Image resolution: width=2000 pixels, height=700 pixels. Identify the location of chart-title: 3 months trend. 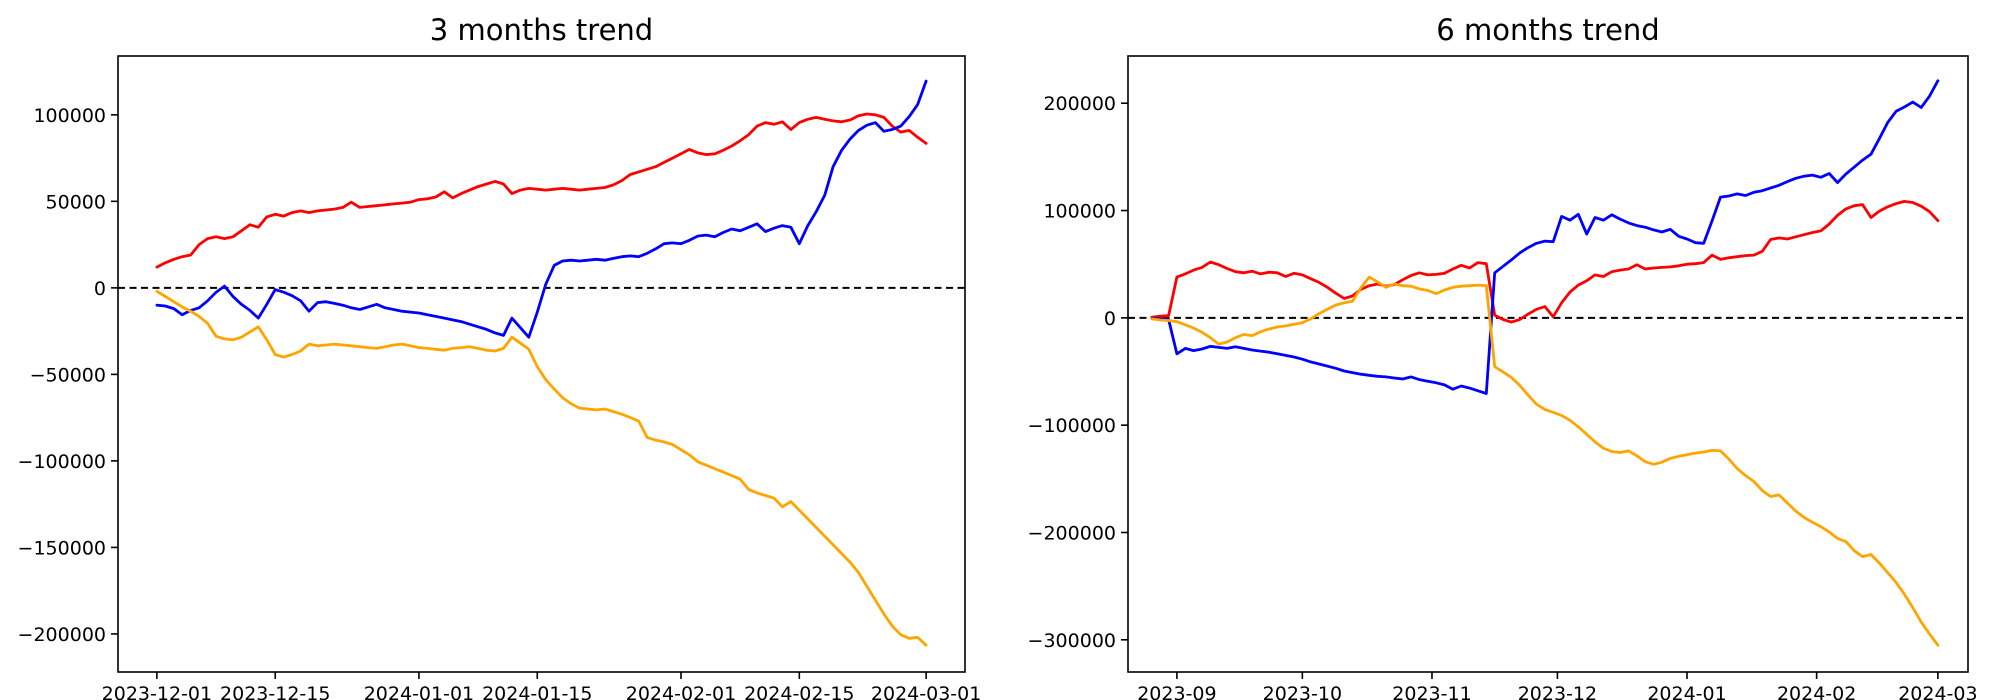
(541, 30).